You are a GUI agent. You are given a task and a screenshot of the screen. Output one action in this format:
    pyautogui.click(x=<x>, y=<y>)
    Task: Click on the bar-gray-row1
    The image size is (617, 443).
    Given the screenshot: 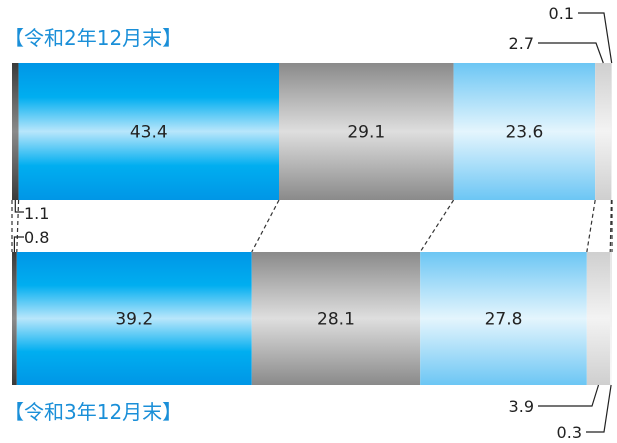 What is the action you would take?
    pyautogui.click(x=336, y=318)
    